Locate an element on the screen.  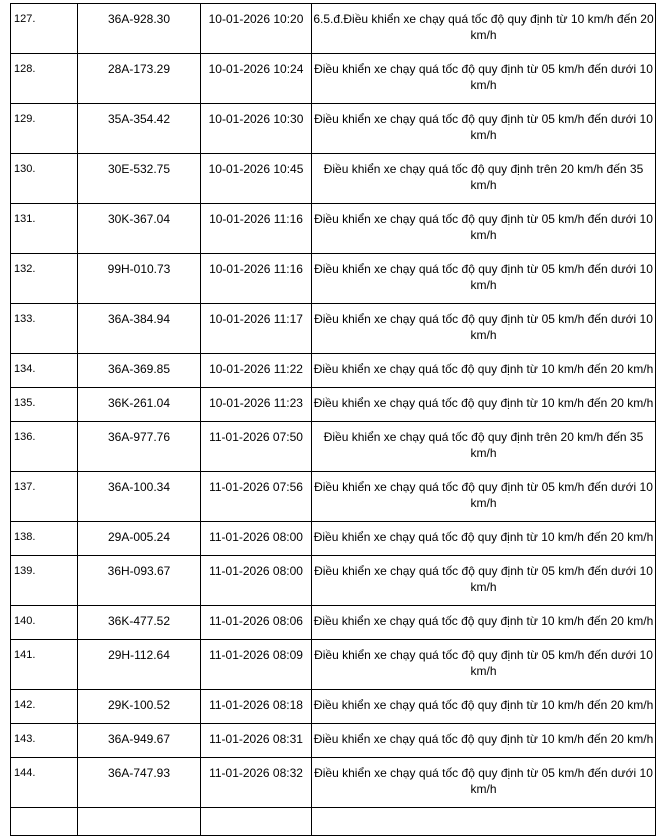
row-number: 144. is located at coordinates (44, 782).